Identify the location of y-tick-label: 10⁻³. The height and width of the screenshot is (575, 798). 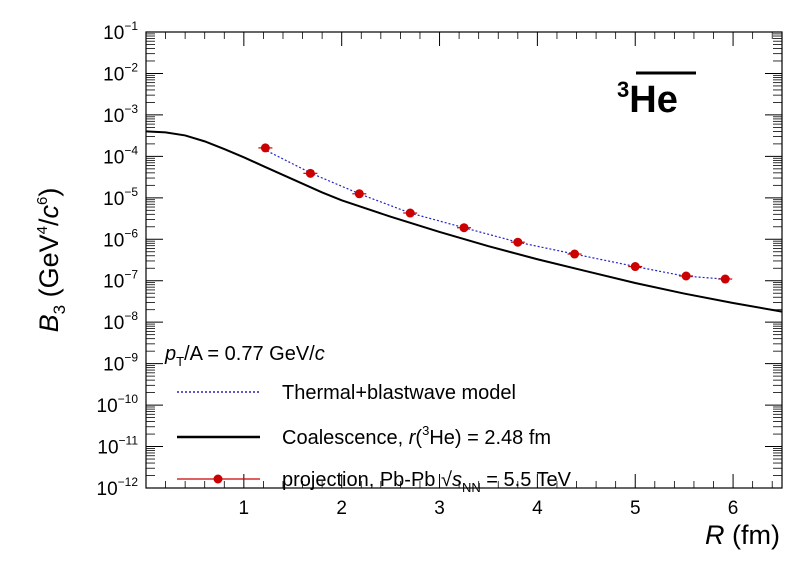
(120, 114).